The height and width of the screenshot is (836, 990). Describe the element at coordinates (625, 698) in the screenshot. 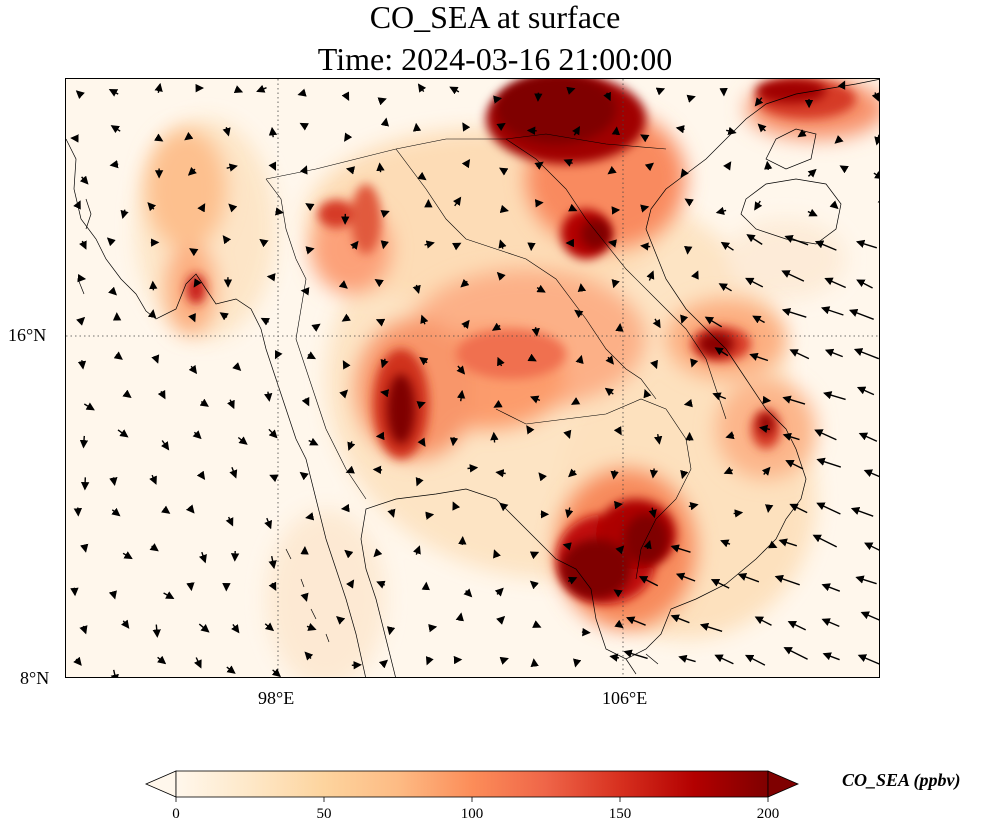

I see `lon-label-106E: 106°E` at that location.